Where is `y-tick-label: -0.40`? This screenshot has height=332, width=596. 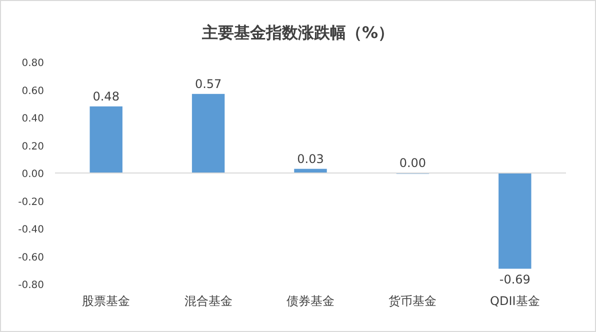 y-tick-label: -0.40 is located at coordinates (31, 230).